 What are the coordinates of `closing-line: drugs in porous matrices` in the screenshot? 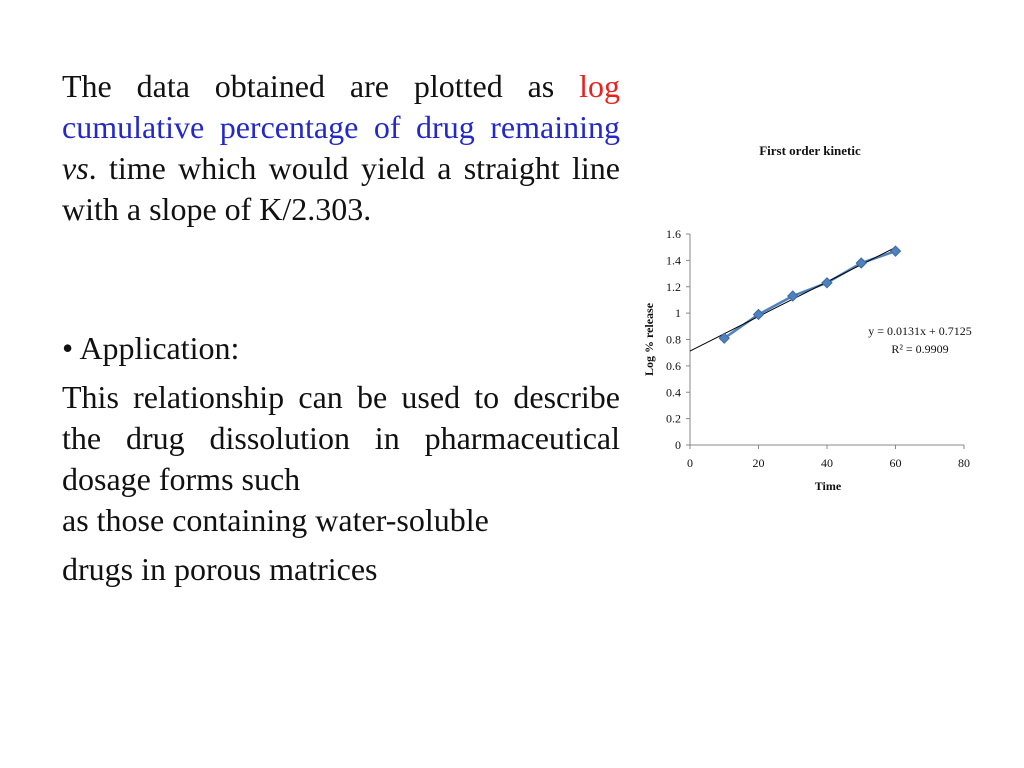 It's located at (220, 569).